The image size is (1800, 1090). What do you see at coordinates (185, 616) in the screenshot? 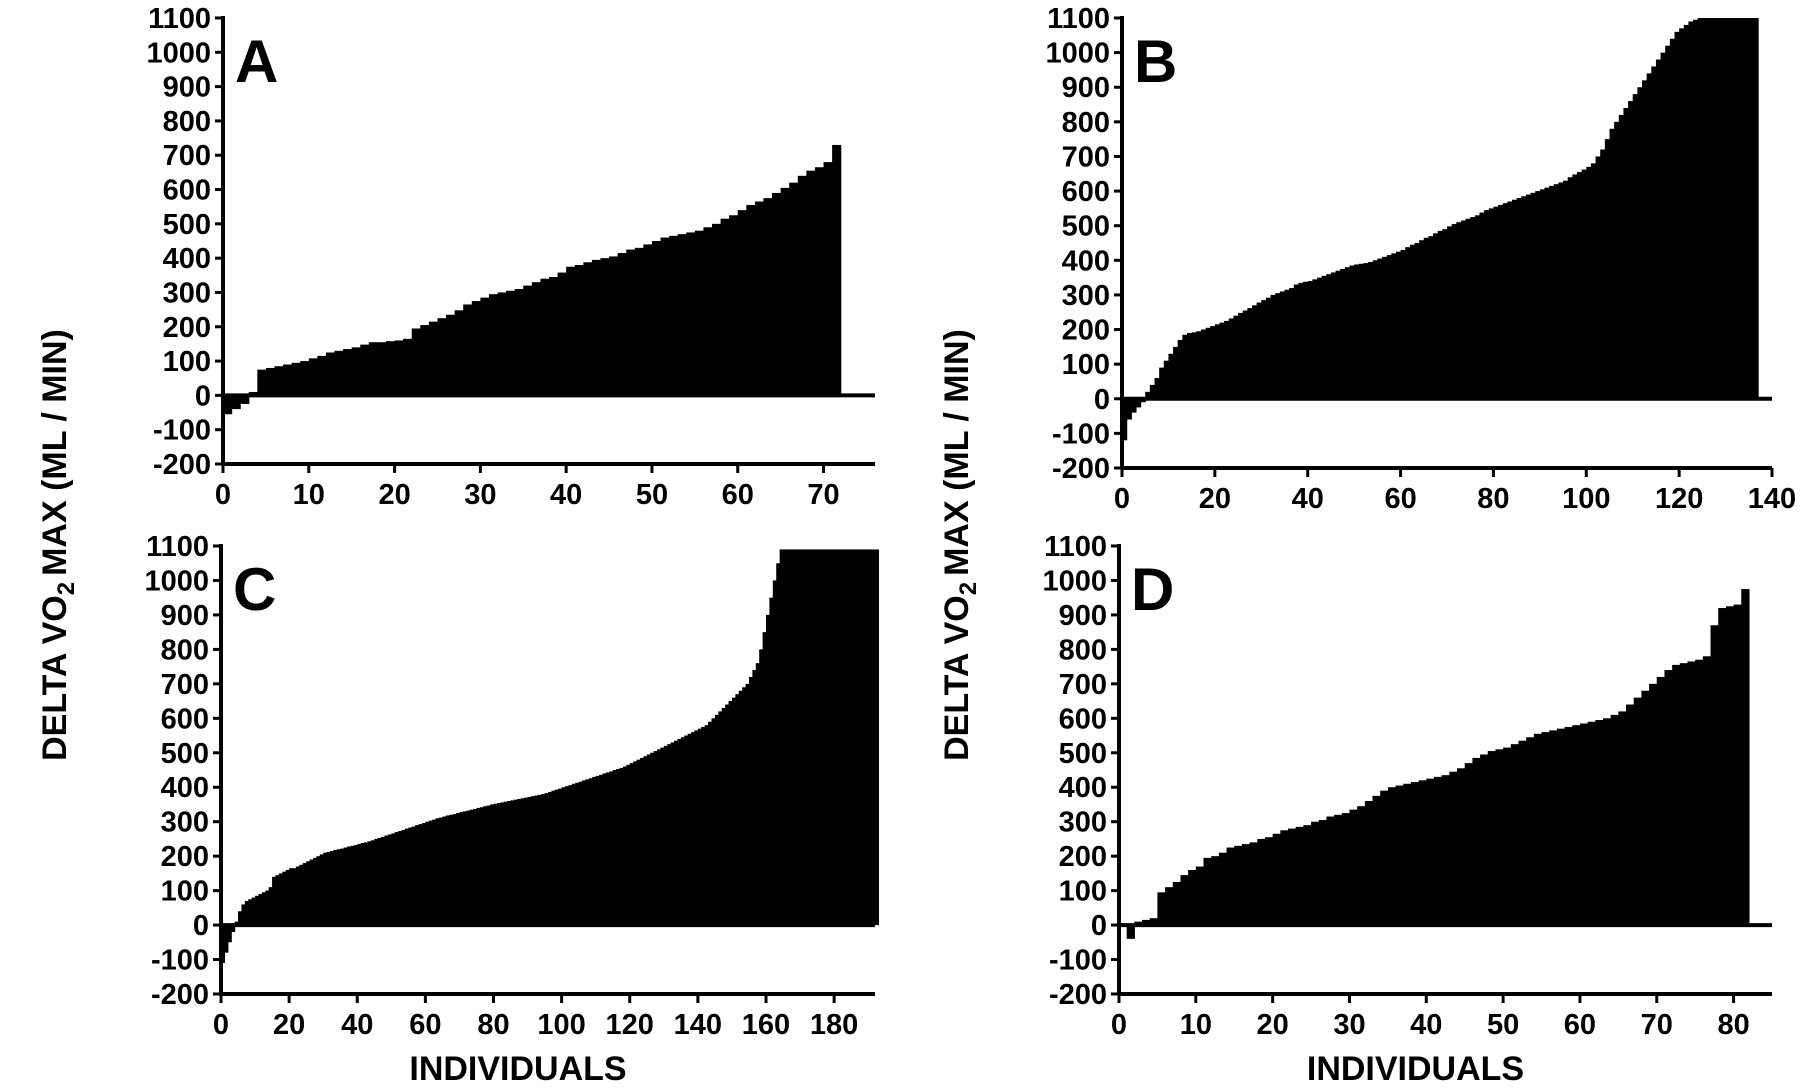
I see `y-tick-label: 900` at bounding box center [185, 616].